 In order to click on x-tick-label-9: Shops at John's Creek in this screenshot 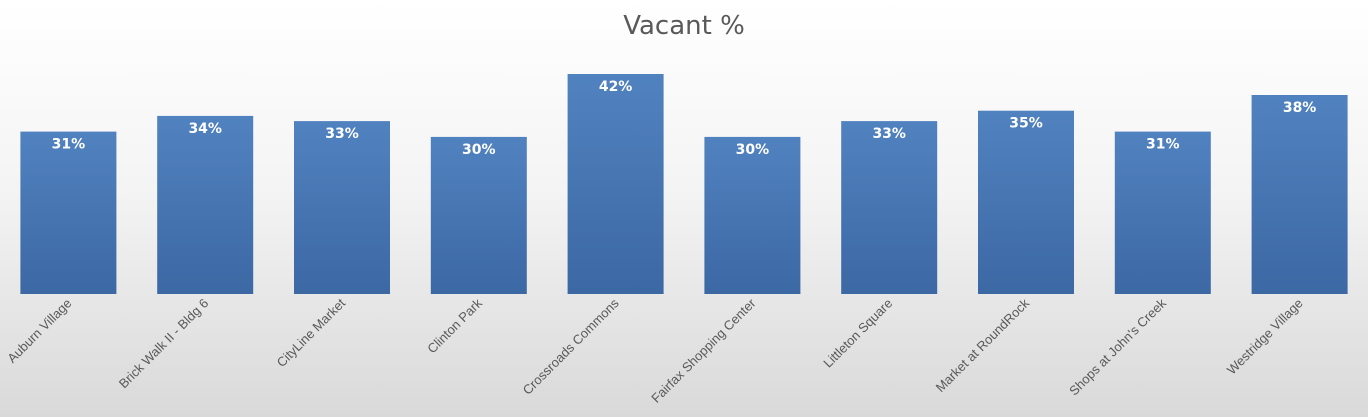, I will do `click(1117, 346)`.